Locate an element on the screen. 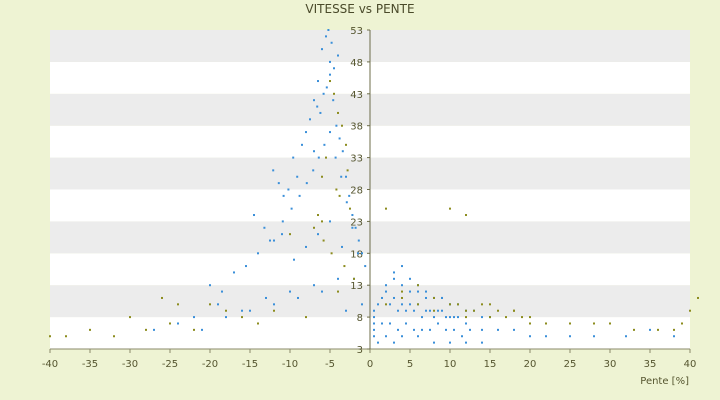  x-tick-label: -25 is located at coordinates (170, 364).